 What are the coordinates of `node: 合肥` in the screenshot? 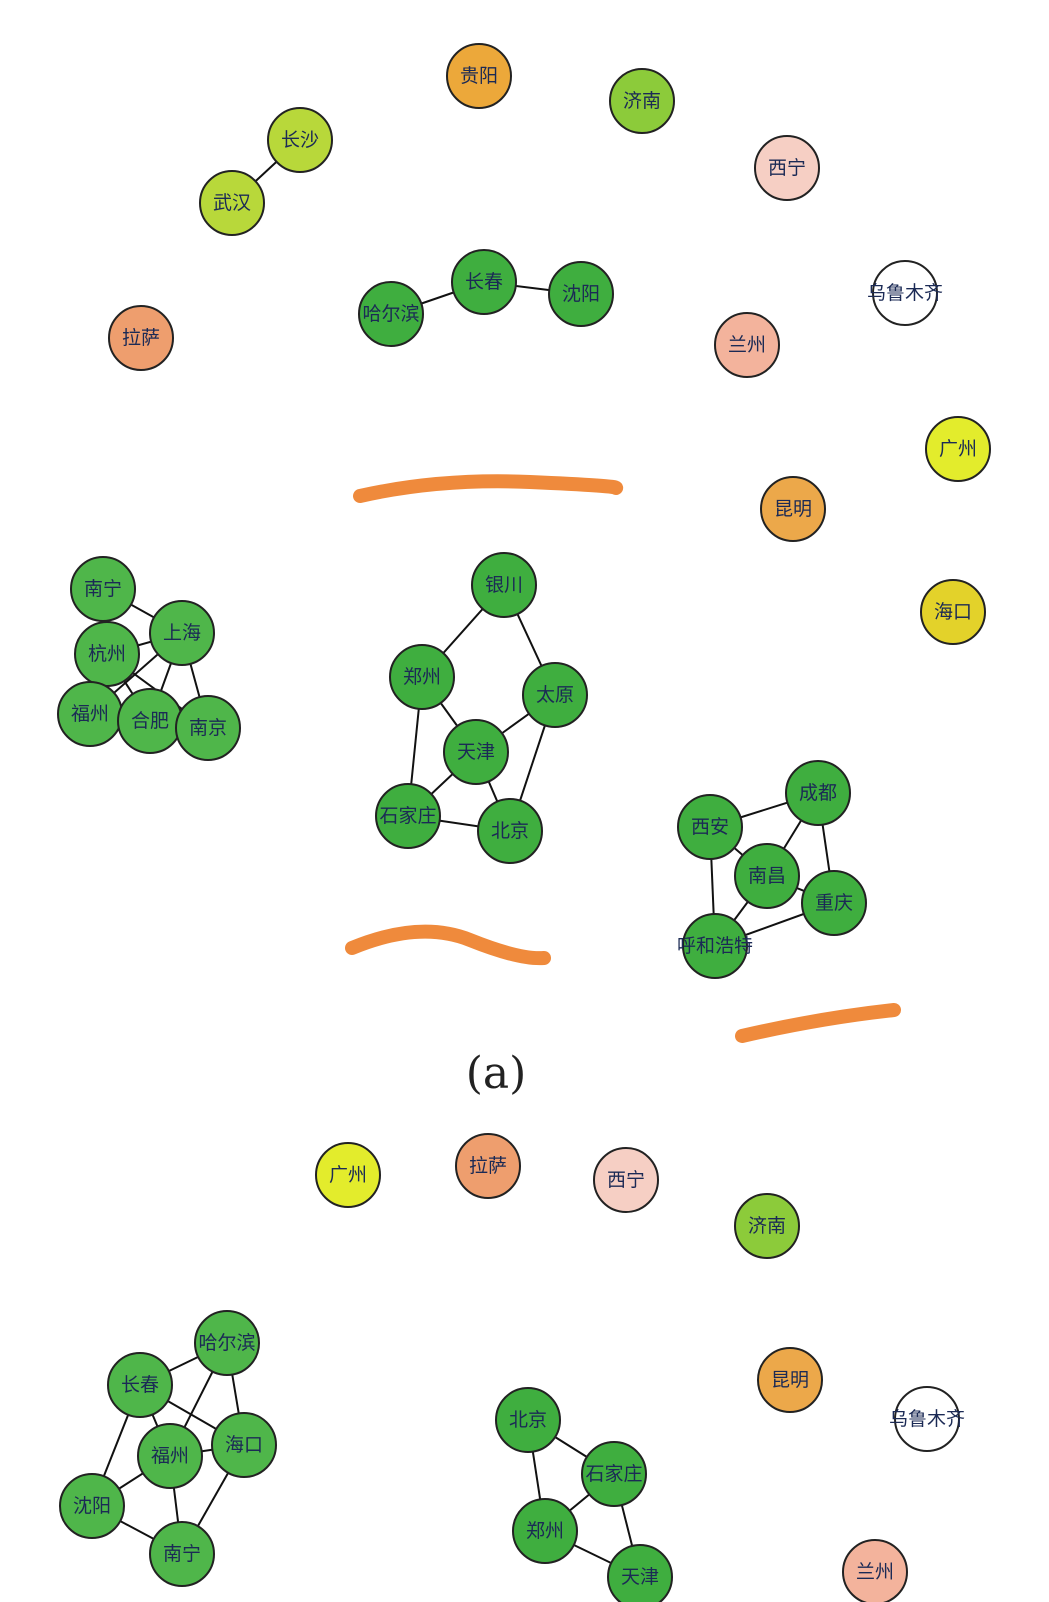 It's located at (150, 721).